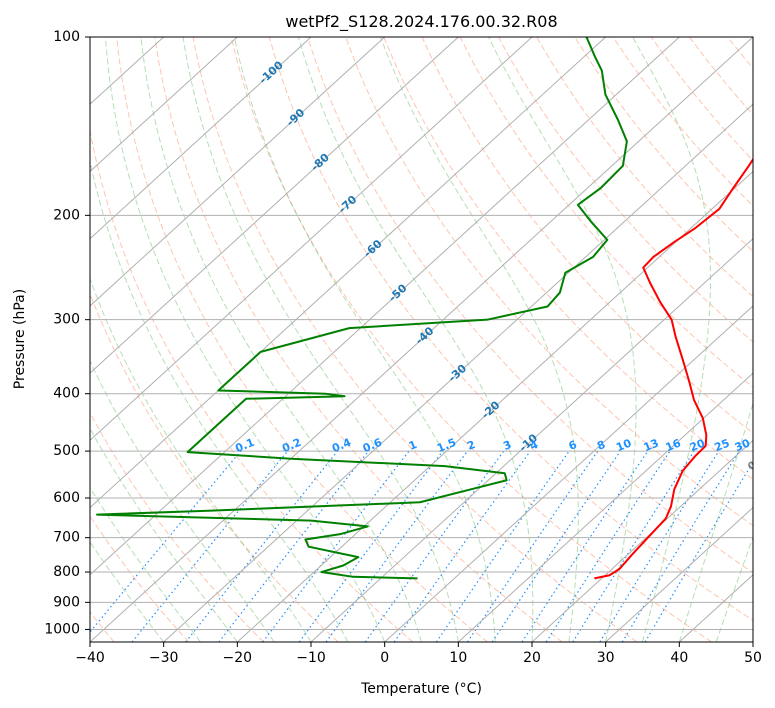  I want to click on x-tick-label: 0, so click(384, 658).